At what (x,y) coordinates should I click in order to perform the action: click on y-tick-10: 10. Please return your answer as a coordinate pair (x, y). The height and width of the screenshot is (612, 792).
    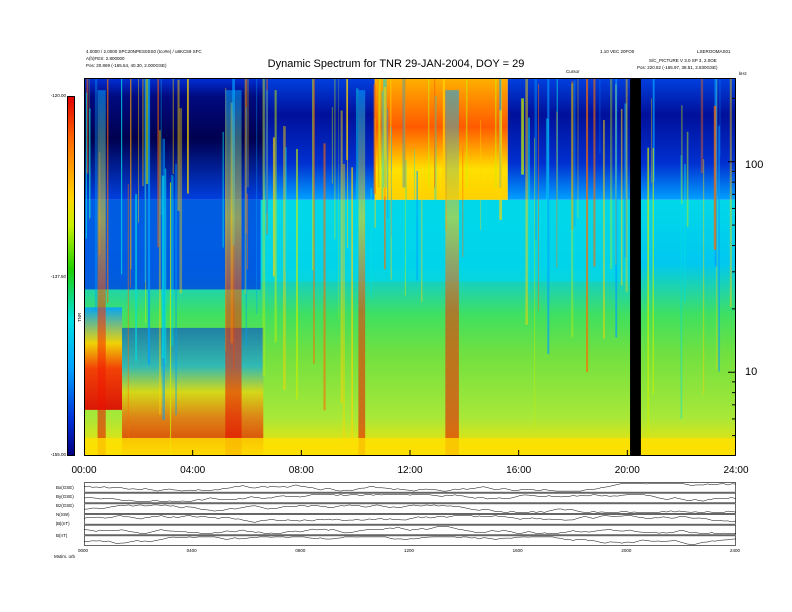
    Looking at the image, I should click on (751, 372).